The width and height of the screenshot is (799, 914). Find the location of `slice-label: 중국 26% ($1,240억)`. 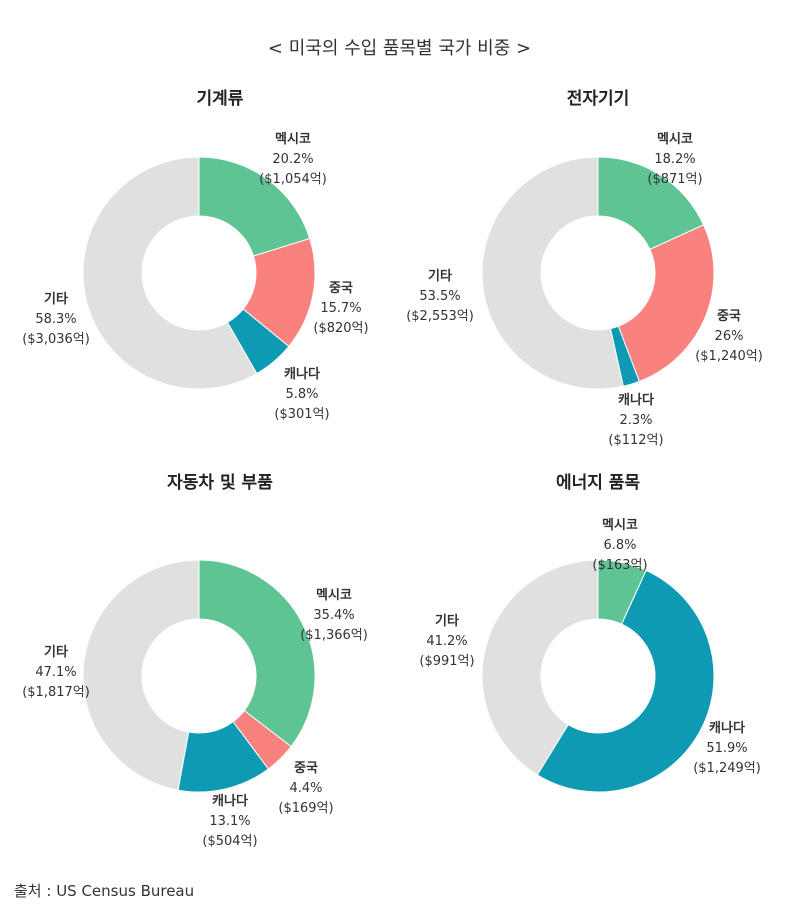

slice-label: 중국 26% ($1,240억) is located at coordinates (729, 336).